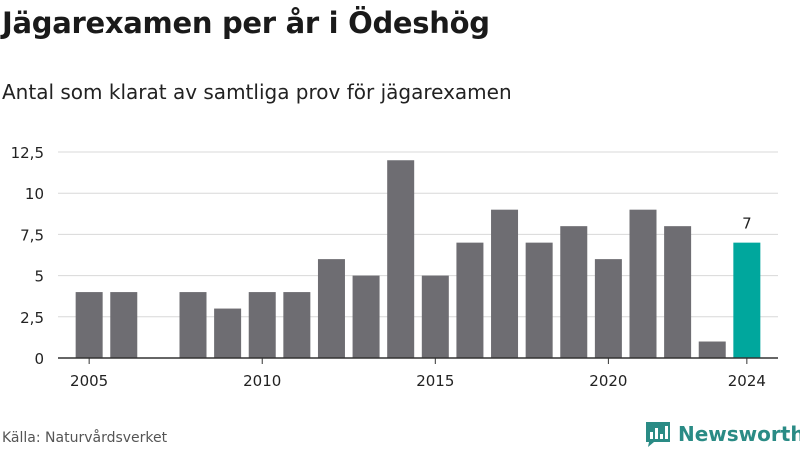 This screenshot has width=800, height=450. What do you see at coordinates (505, 283) in the screenshot?
I see `bar-2017` at bounding box center [505, 283].